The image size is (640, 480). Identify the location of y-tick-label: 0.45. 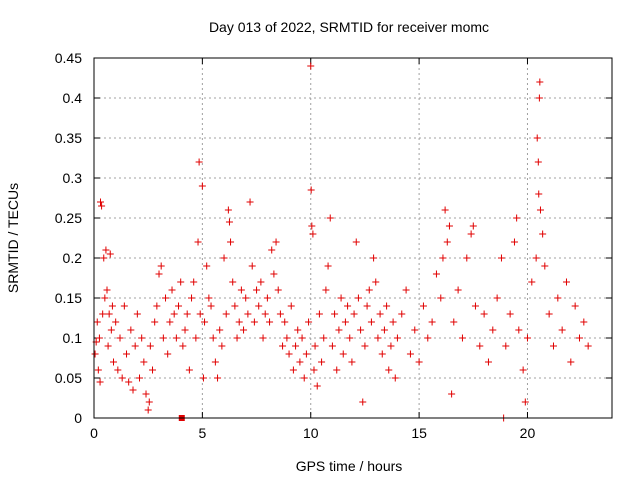
(68, 58).